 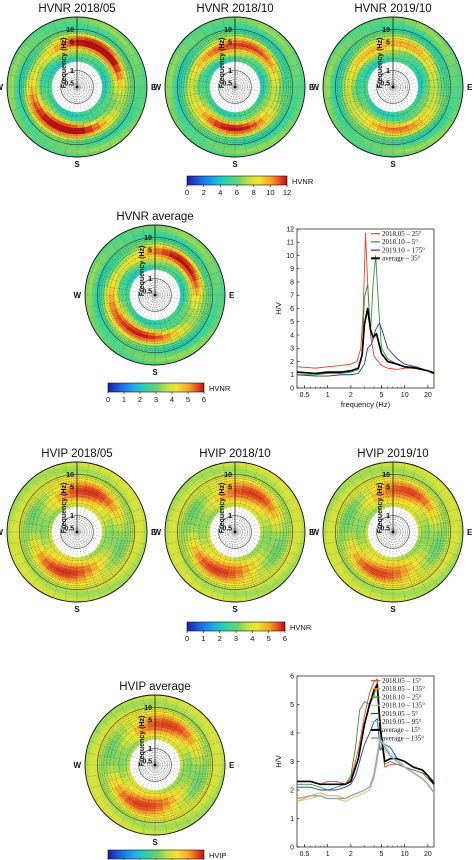 What do you see at coordinates (252, 638) in the screenshot?
I see `colorbar-tick-label: 4` at bounding box center [252, 638].